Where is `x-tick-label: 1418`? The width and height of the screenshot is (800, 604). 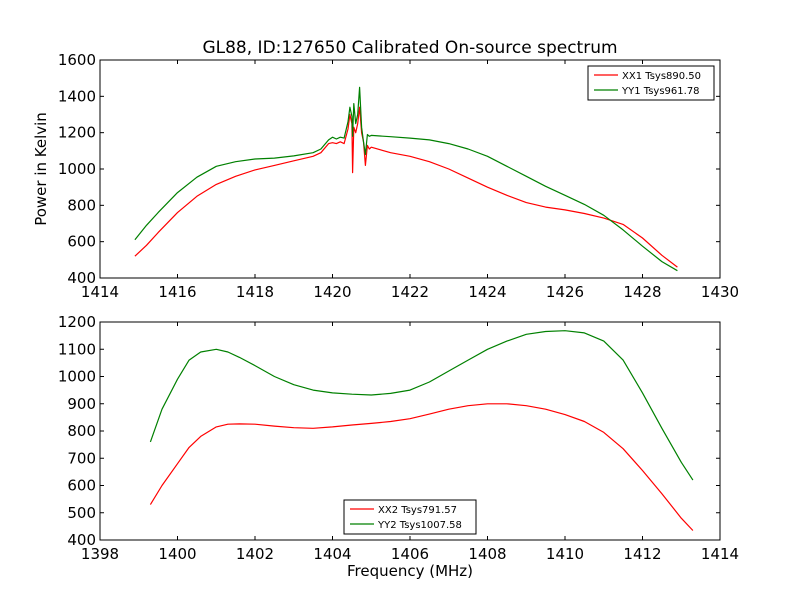 x-tick-label: 1418 is located at coordinates (255, 292).